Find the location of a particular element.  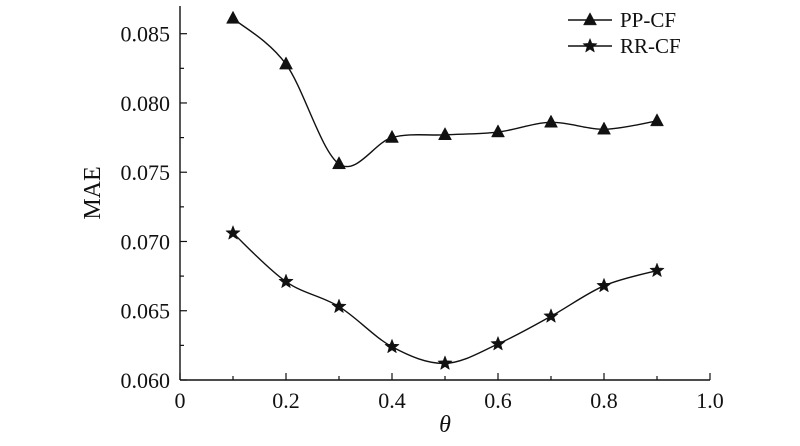

y-tick-label: 0.080 is located at coordinates (146, 103).